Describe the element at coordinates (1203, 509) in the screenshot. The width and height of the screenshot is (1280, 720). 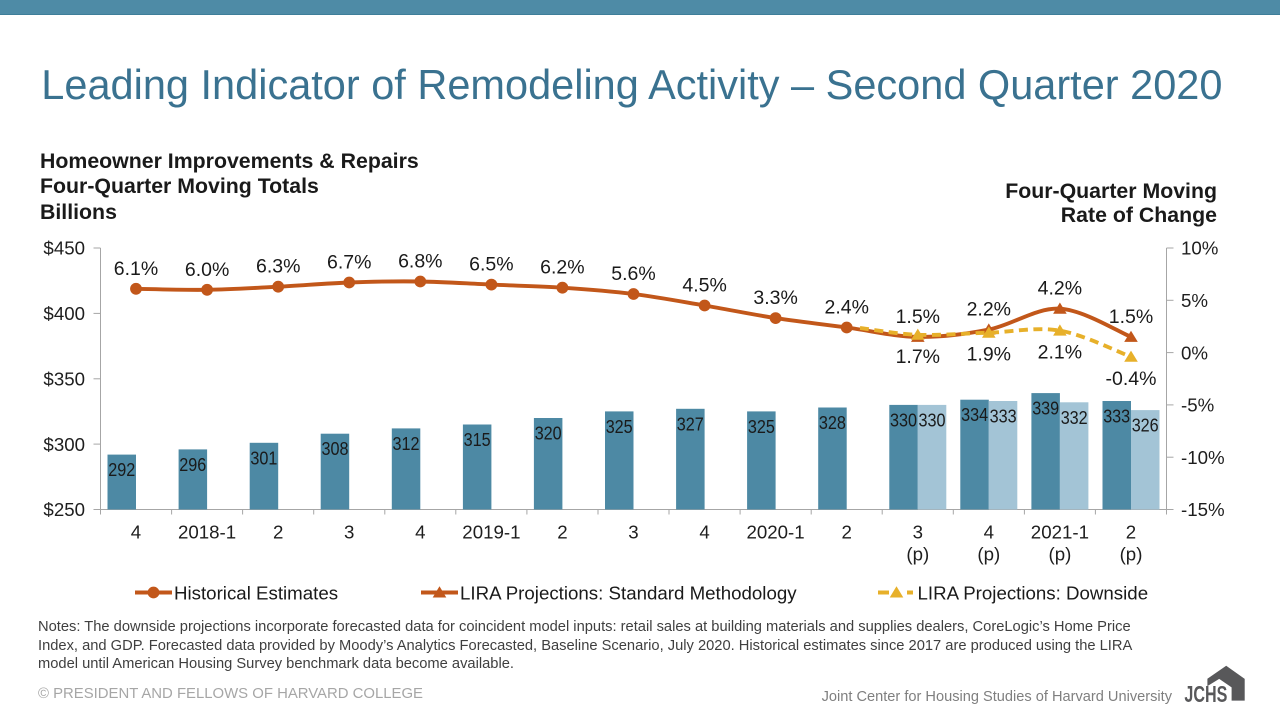
I see `svg-text: -15%` at that location.